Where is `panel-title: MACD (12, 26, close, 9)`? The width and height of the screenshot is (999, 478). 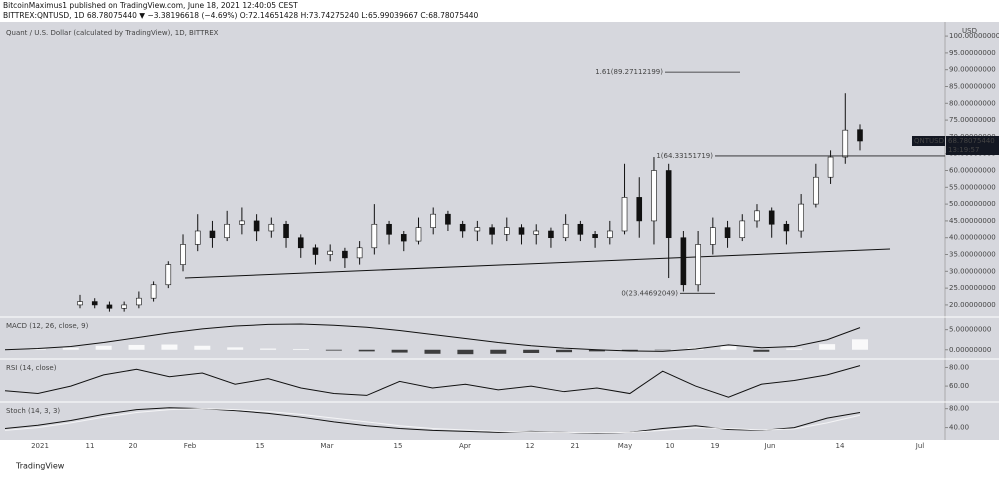
panel-title: MACD (12, 26, close, 9) is located at coordinates (47, 326).